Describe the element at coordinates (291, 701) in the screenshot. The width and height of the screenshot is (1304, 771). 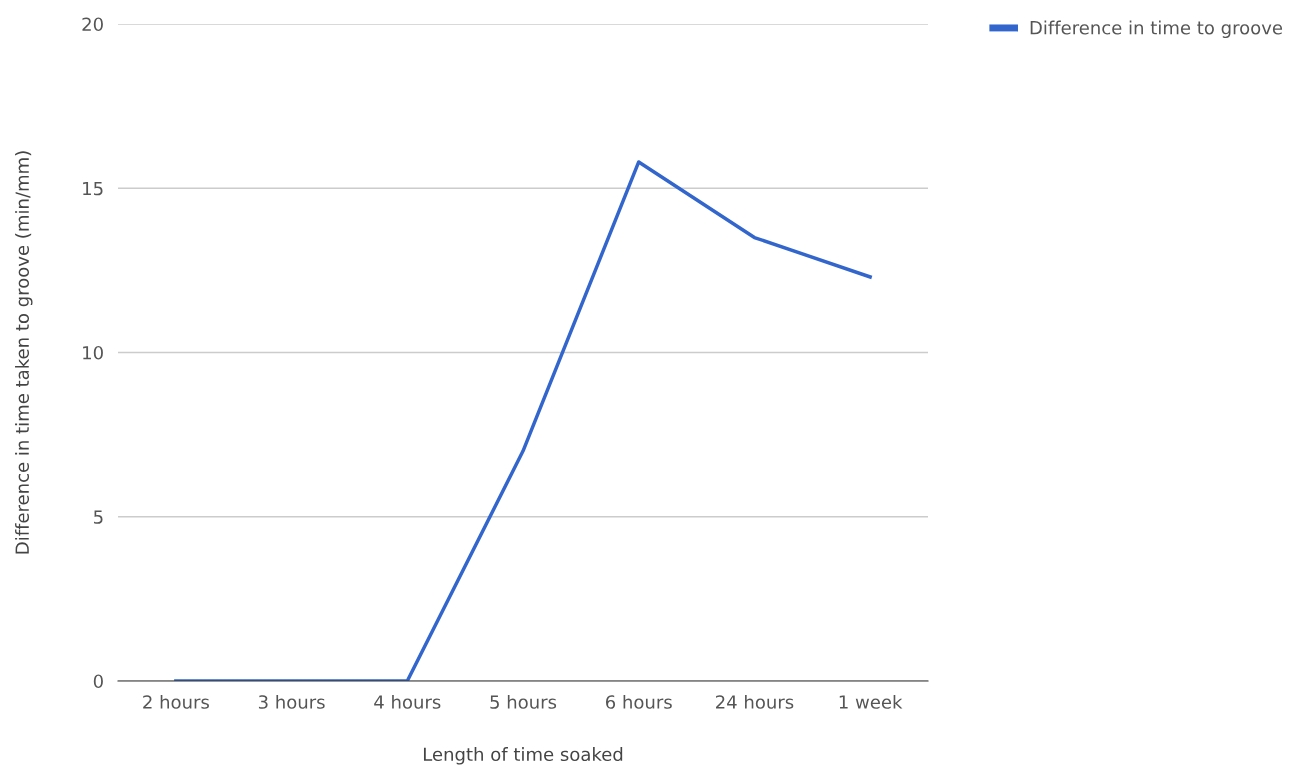
I see `x-tick-label: 3 hours` at that location.